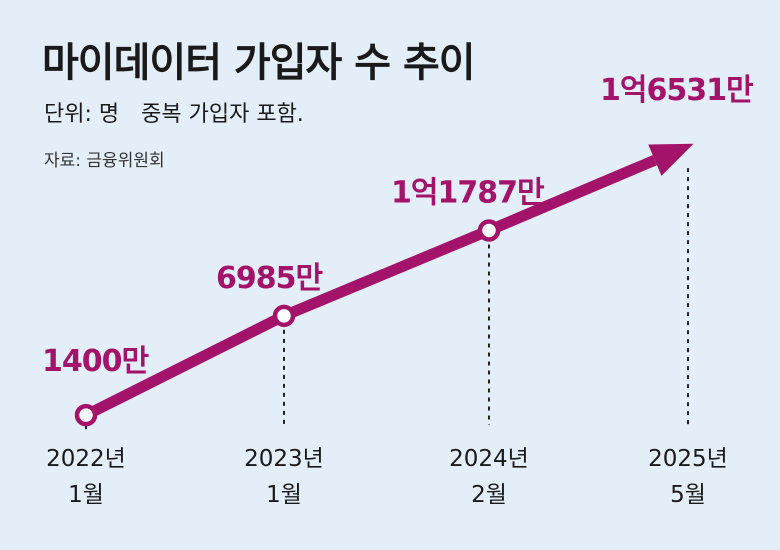 This screenshot has height=550, width=780. Describe the element at coordinates (222, 114) in the screenshot. I see `unit-note: 중복 가입자 포함.` at that location.